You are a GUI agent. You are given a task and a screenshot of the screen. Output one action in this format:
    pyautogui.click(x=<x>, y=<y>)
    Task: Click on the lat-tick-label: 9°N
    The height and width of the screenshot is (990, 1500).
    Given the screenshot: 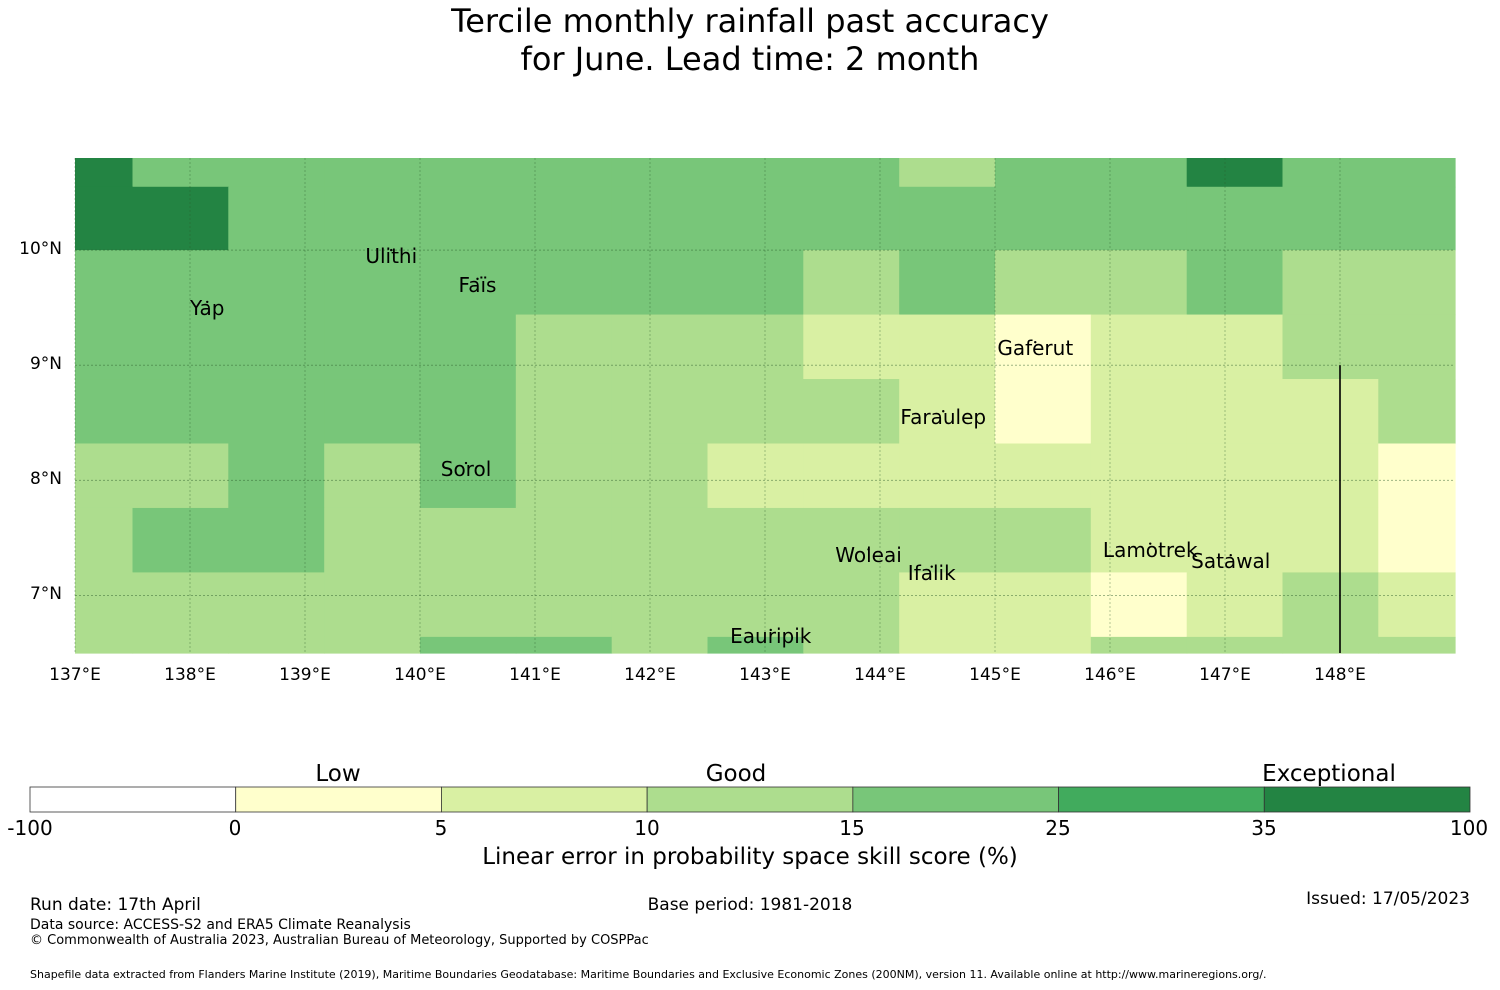 What is the action you would take?
    pyautogui.click(x=45, y=364)
    